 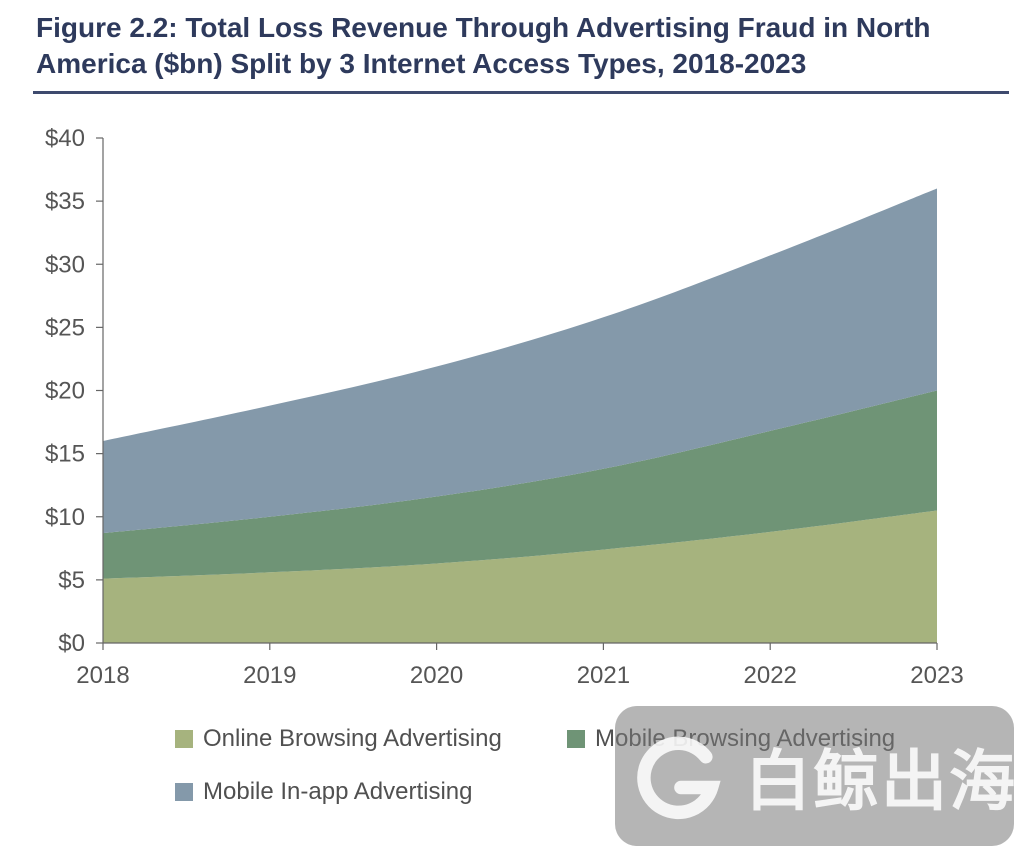 I want to click on y-tick-label: $35, so click(x=65, y=201).